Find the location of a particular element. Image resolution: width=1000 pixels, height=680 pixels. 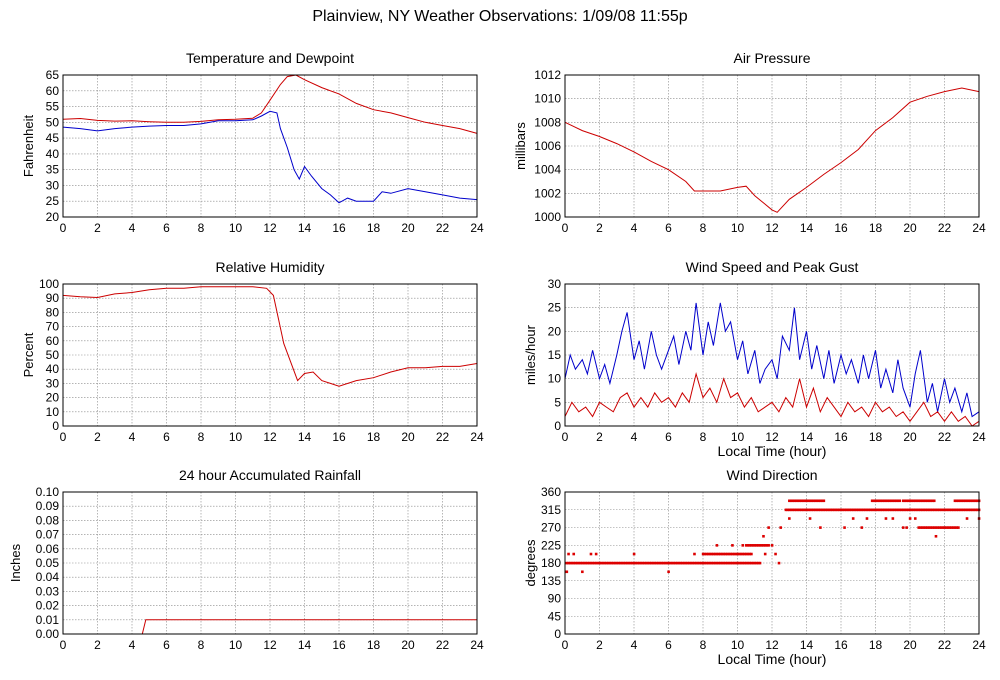

x-tick-label: 20 is located at coordinates (910, 645).